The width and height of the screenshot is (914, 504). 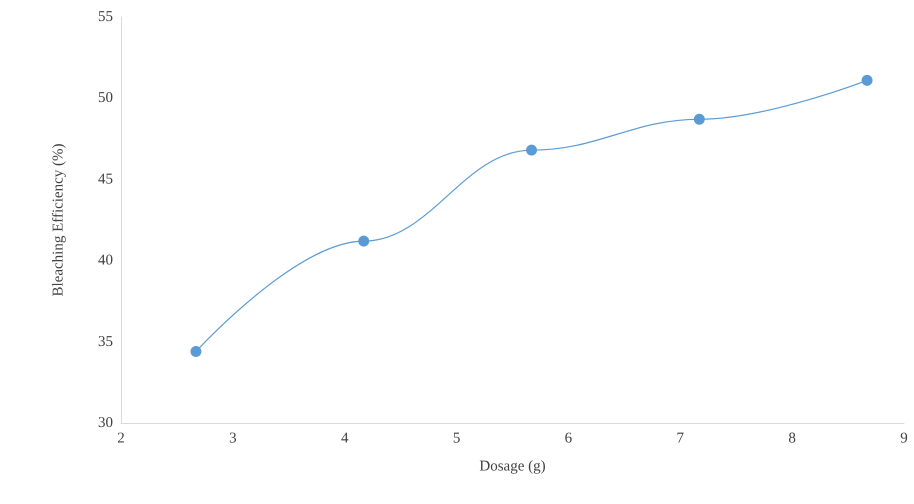 What do you see at coordinates (456, 438) in the screenshot?
I see `x-tick-label: 5` at bounding box center [456, 438].